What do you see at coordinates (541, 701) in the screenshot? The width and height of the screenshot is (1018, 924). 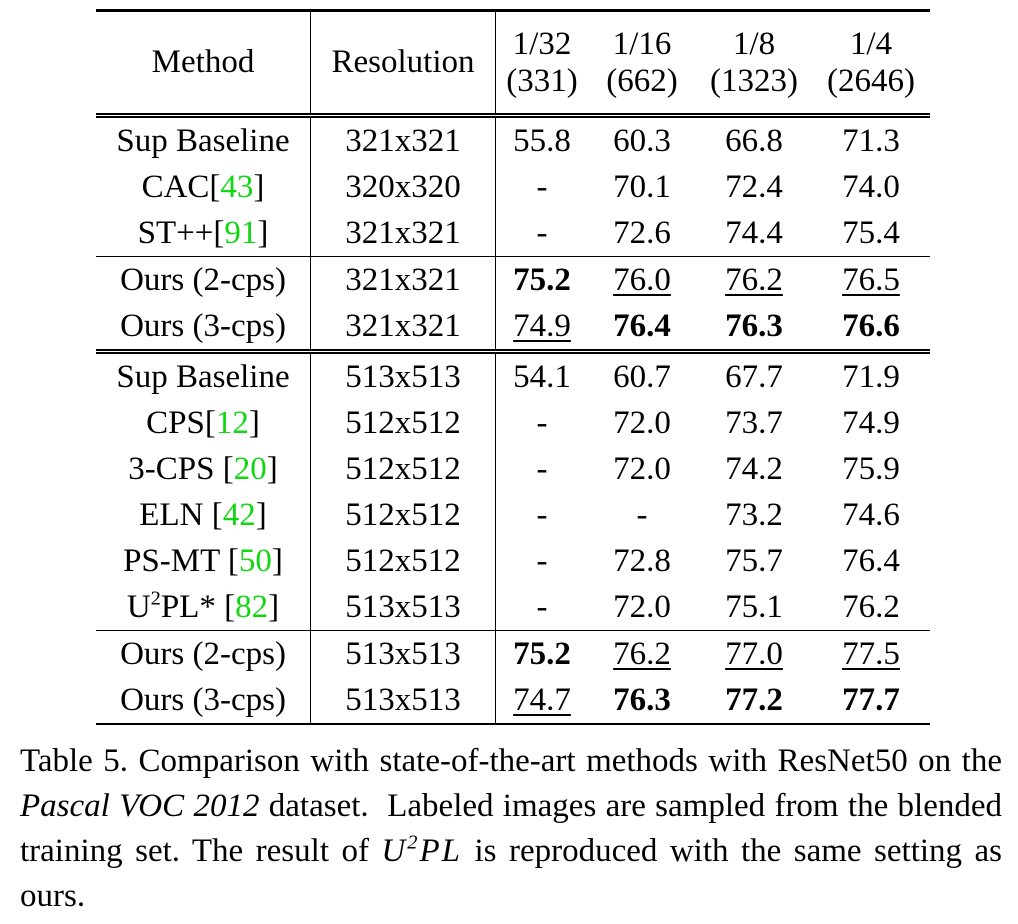 I see `value-cell-second: 74.7` at bounding box center [541, 701].